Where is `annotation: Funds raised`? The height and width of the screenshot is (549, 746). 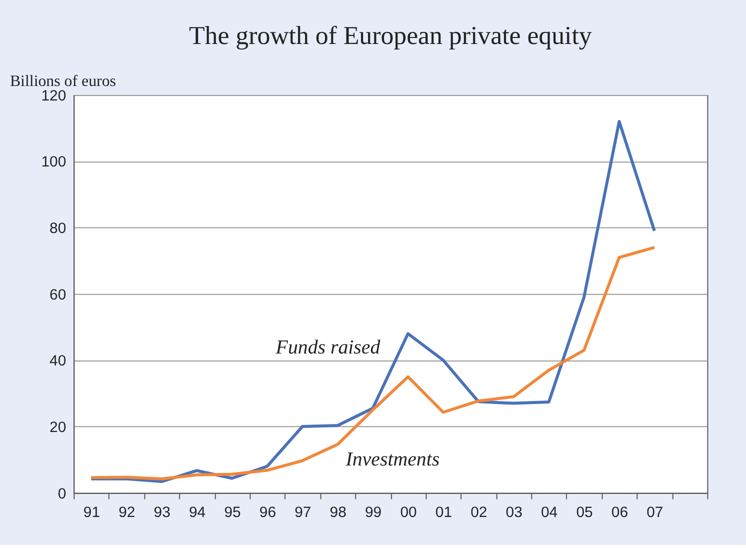
annotation: Funds raised is located at coordinates (327, 347).